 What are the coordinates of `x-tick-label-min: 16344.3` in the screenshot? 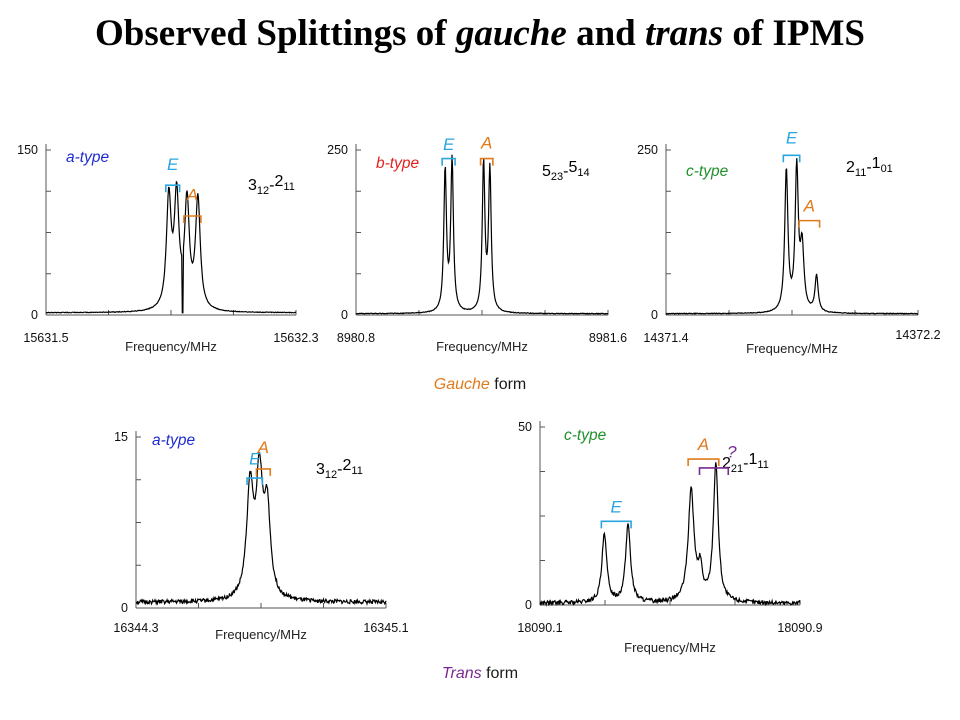 It's located at (135, 628).